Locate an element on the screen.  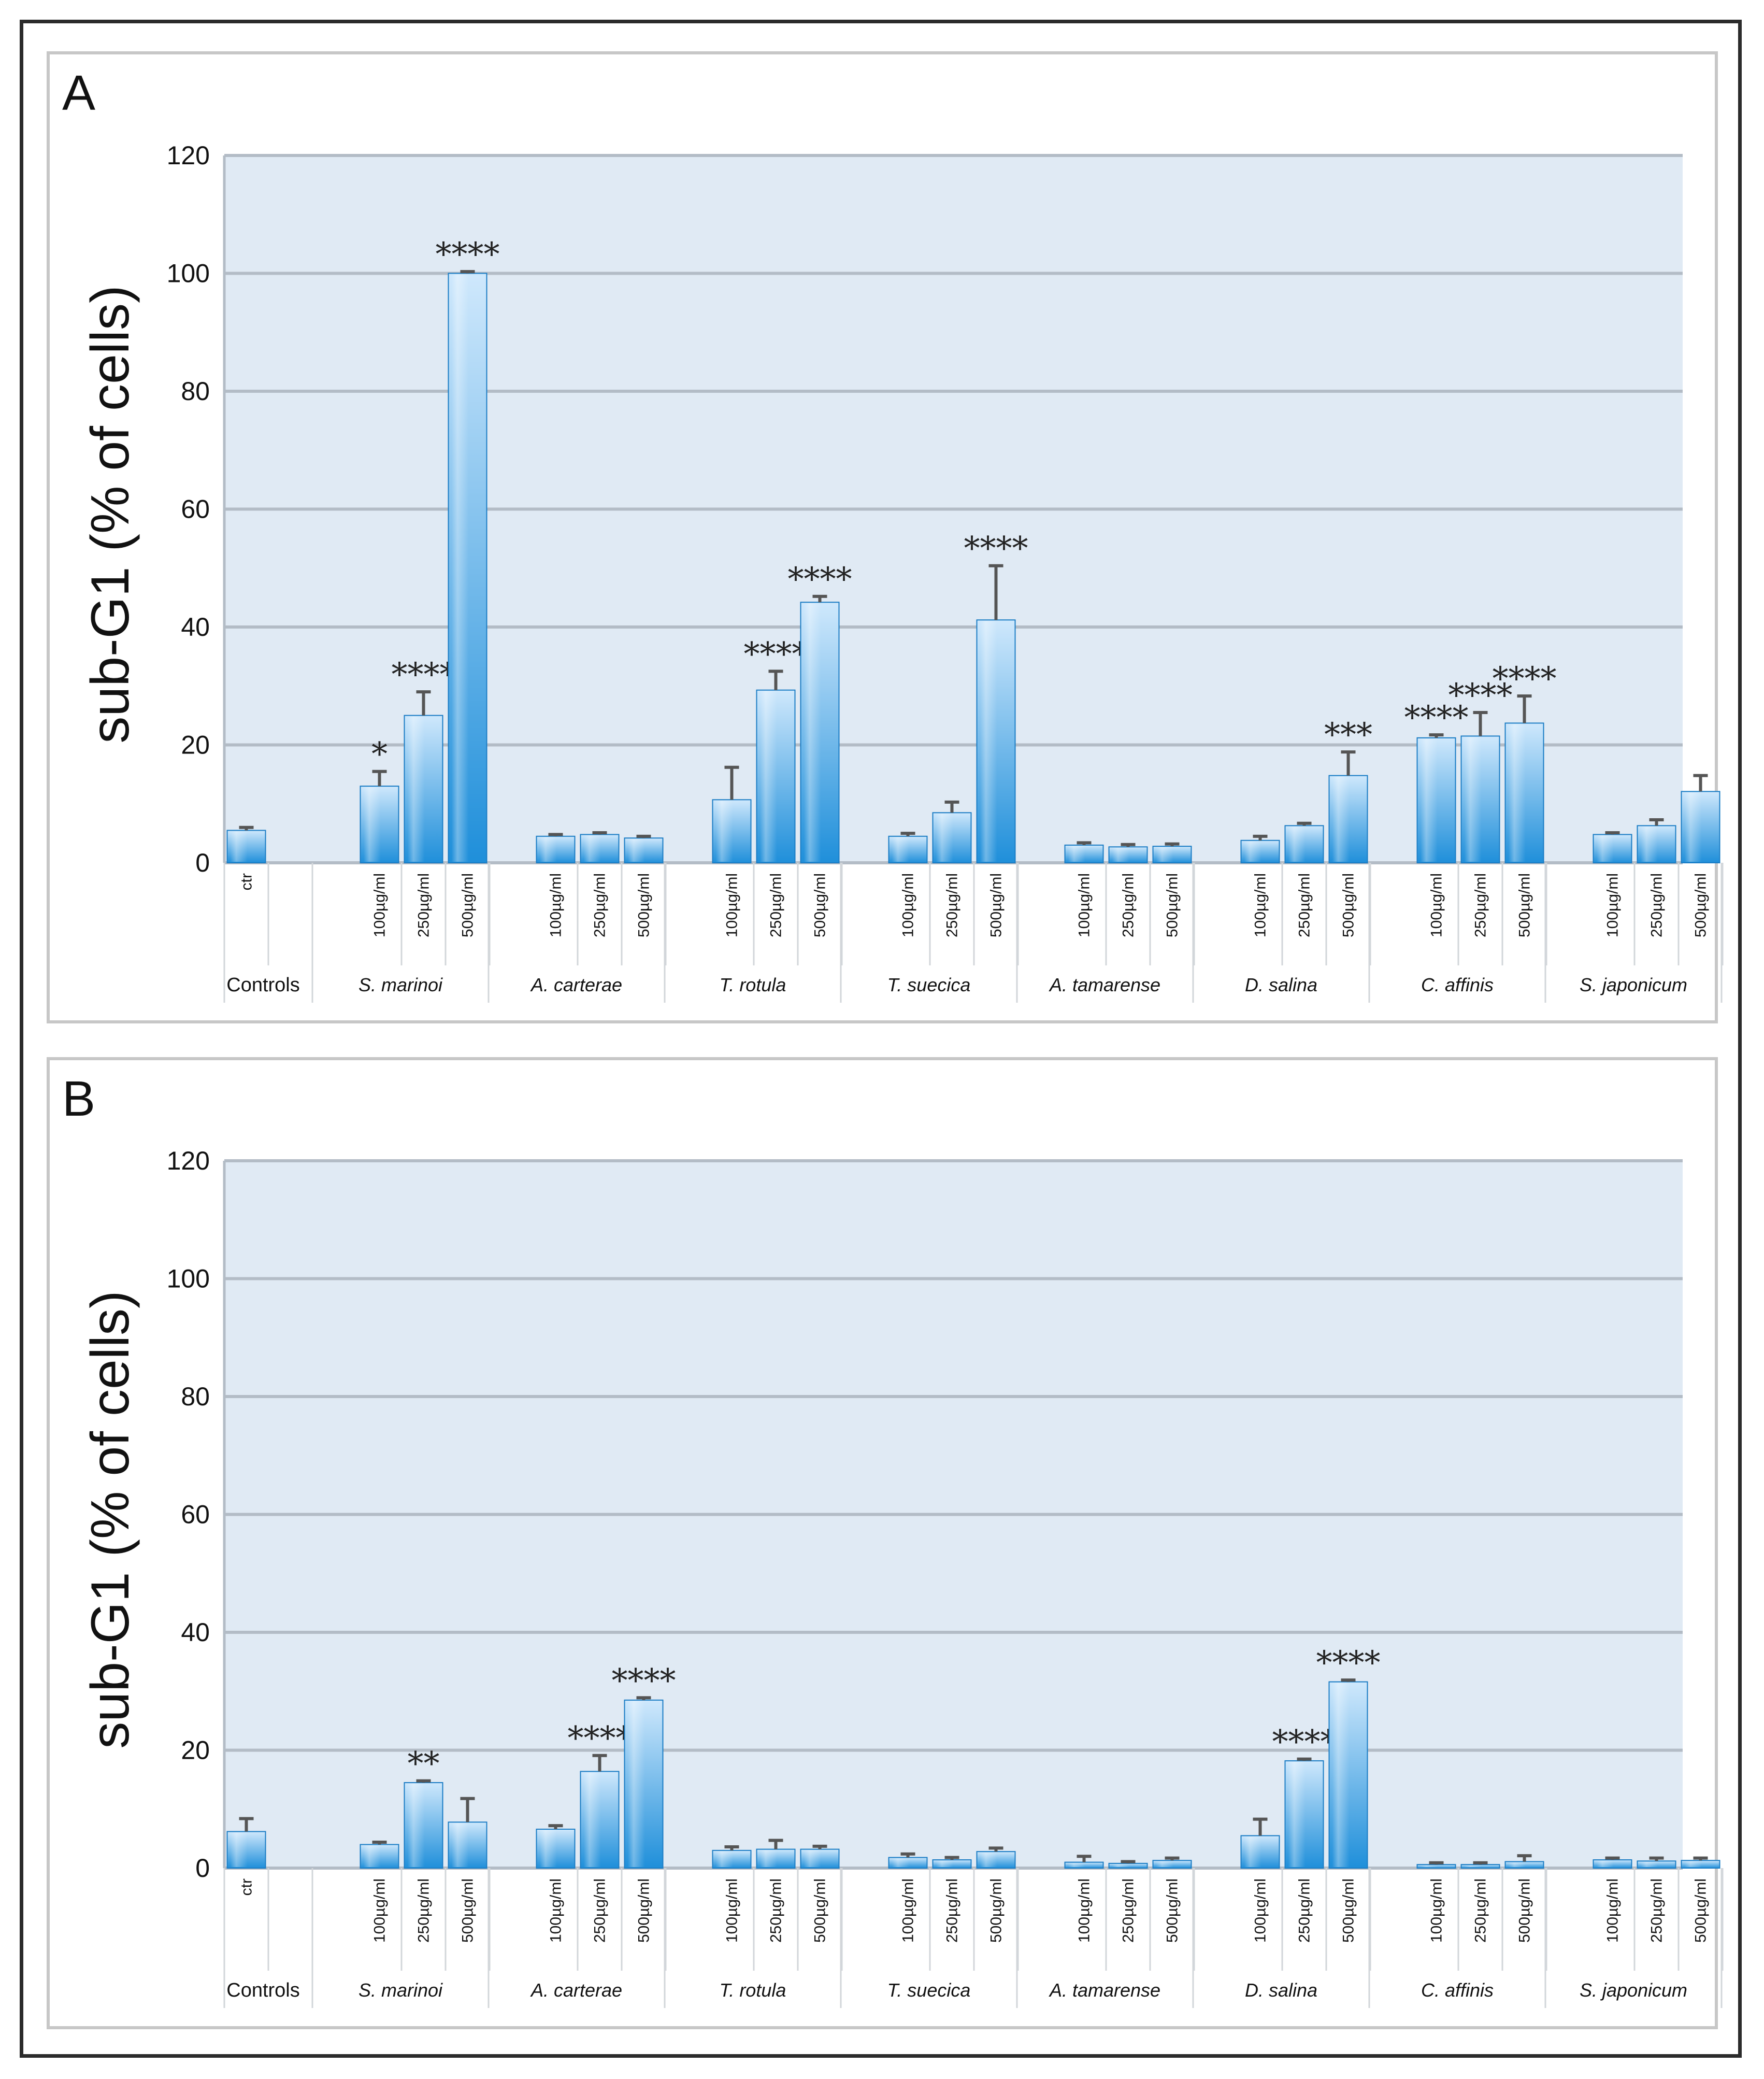
y-tick-label: 60 is located at coordinates (195, 1514).